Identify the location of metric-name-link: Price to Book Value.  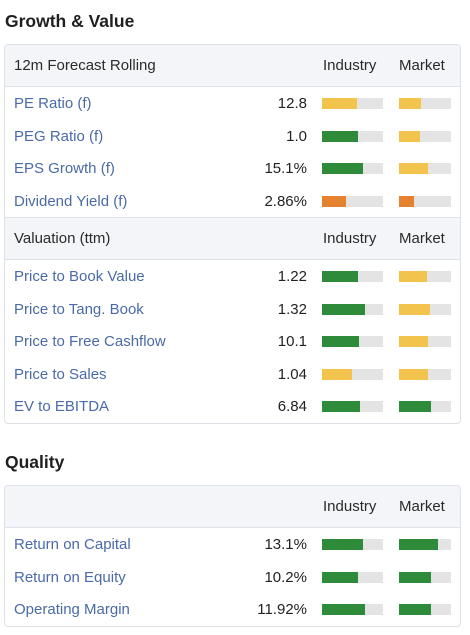
(79, 276).